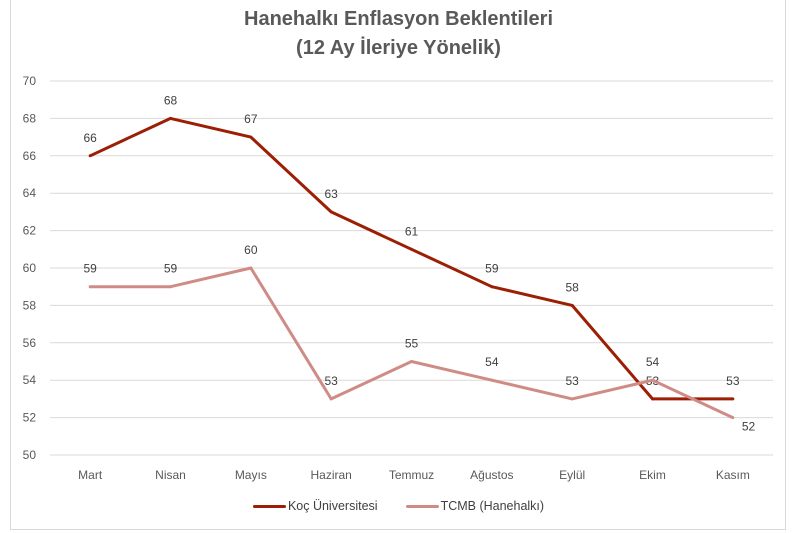  I want to click on x-tick-label: Mart, so click(90, 475).